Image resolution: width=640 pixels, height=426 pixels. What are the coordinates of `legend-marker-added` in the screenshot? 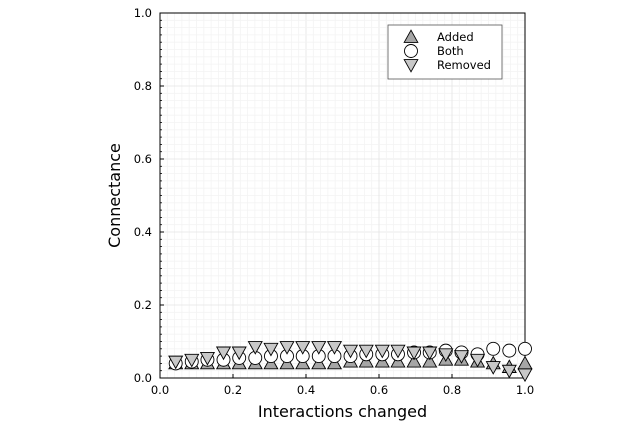 It's located at (411, 36).